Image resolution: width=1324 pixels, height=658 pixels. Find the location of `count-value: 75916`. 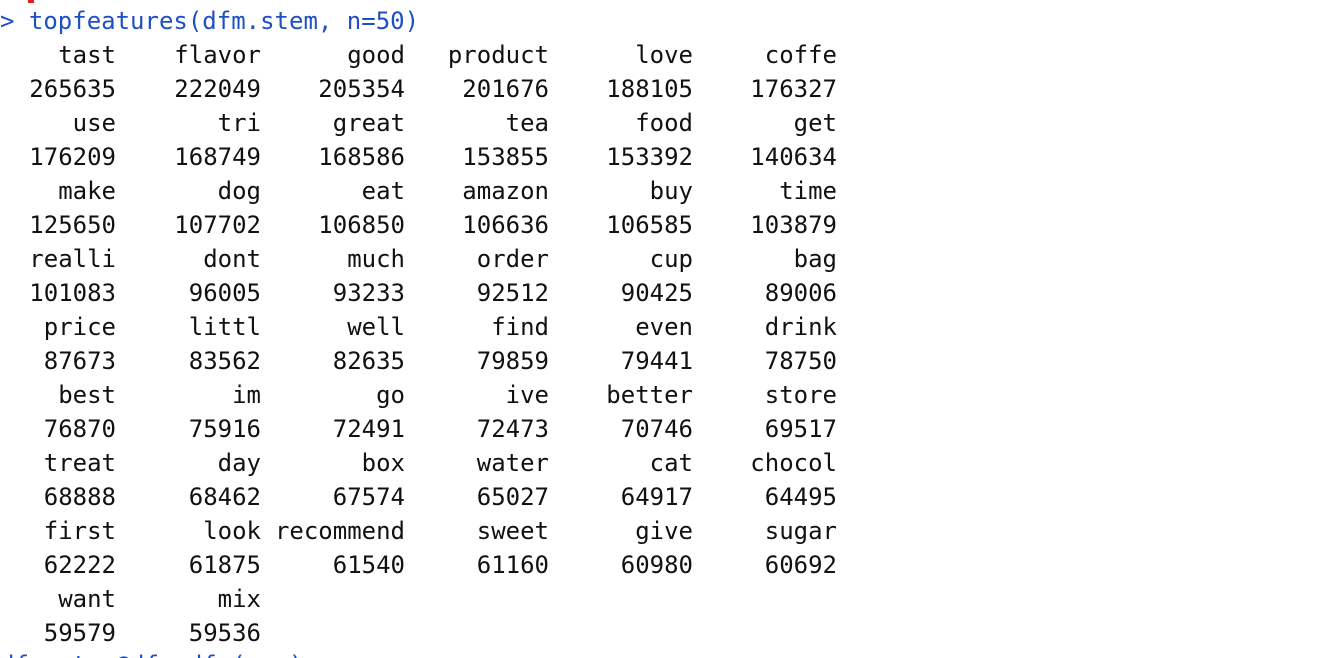

count-value: 75916 is located at coordinates (224, 429).